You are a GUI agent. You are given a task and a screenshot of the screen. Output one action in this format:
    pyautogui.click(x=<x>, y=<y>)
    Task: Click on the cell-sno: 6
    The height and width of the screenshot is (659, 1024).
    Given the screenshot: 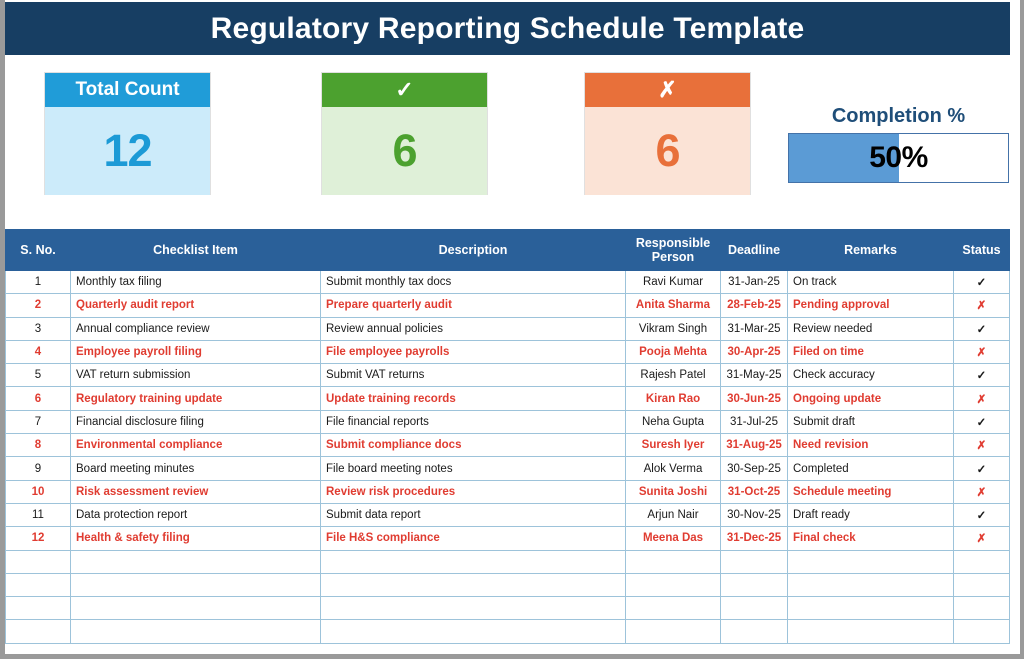 What is the action you would take?
    pyautogui.click(x=38, y=398)
    